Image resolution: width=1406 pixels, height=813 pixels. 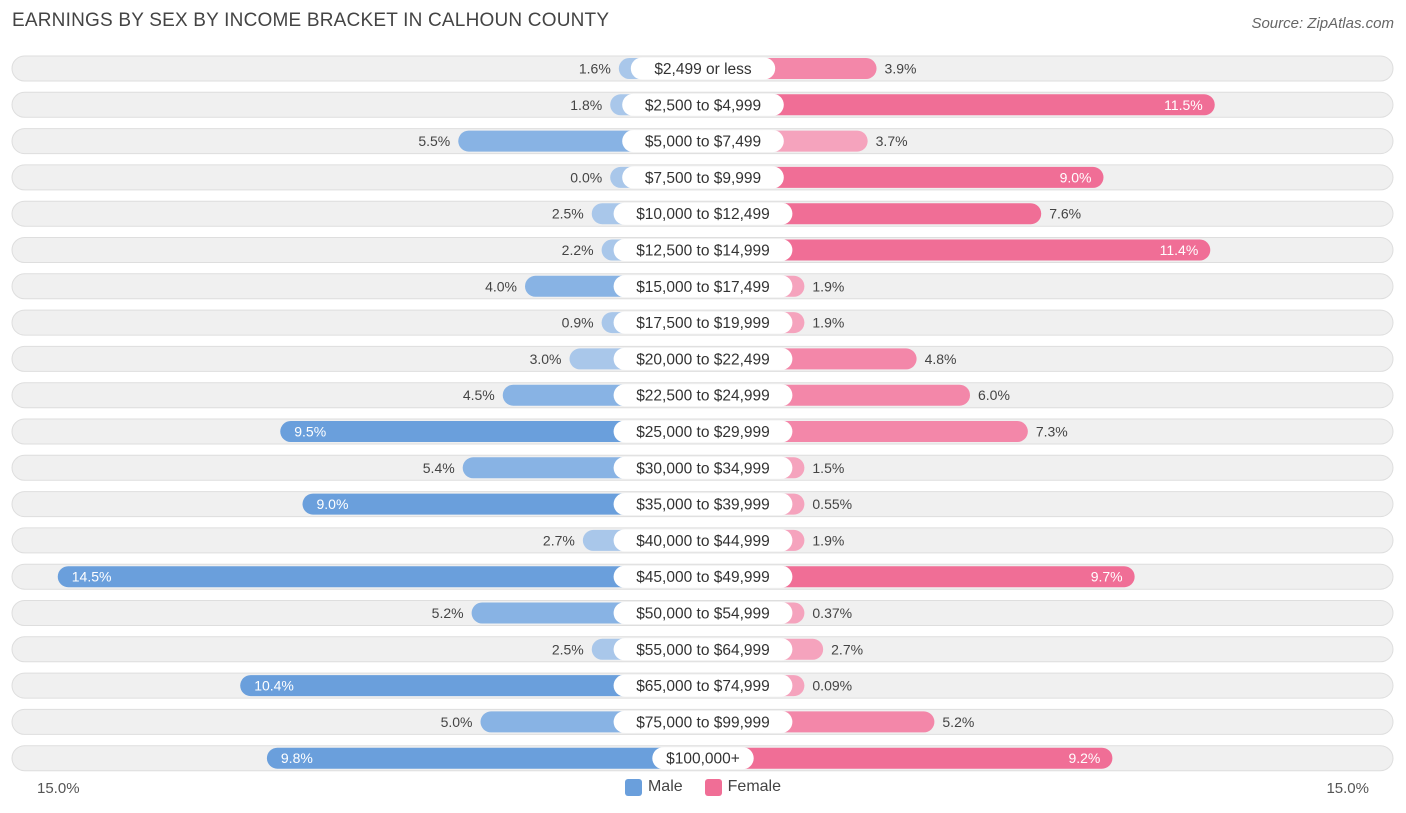 I want to click on male-value-label: 2.2%, so click(x=578, y=250).